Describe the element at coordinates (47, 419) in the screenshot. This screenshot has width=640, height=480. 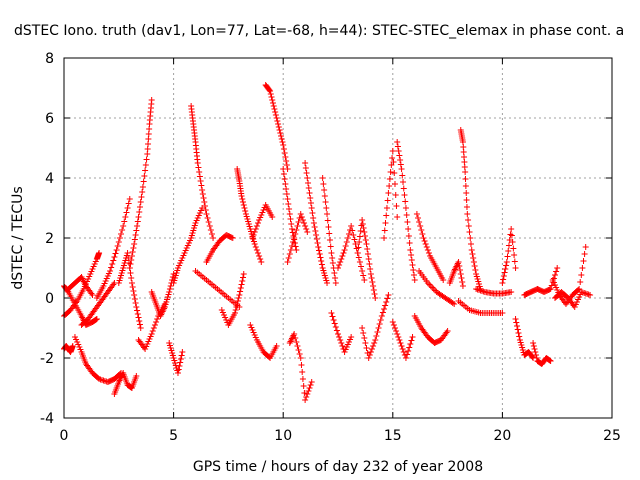
I see `y-tick-label: -4` at that location.